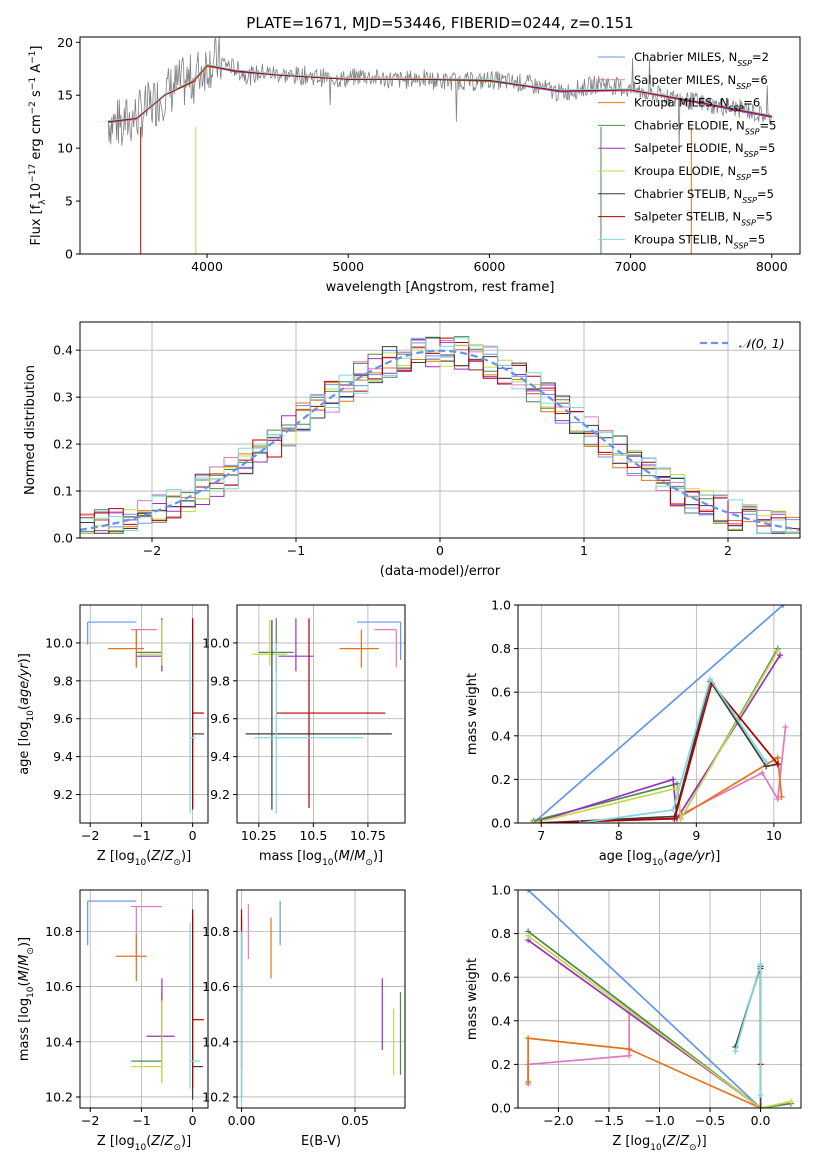 The height and width of the screenshot is (1170, 819). I want to click on legend-label-tail: =6, so click(751, 103).